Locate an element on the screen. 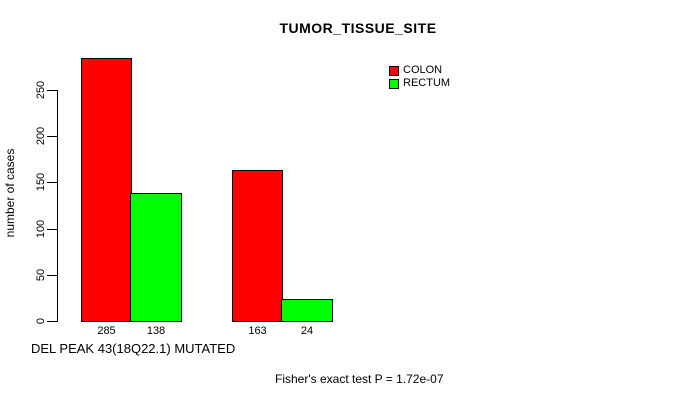 This screenshot has height=400, width=690. legend-item-colon: COLON is located at coordinates (419, 70).